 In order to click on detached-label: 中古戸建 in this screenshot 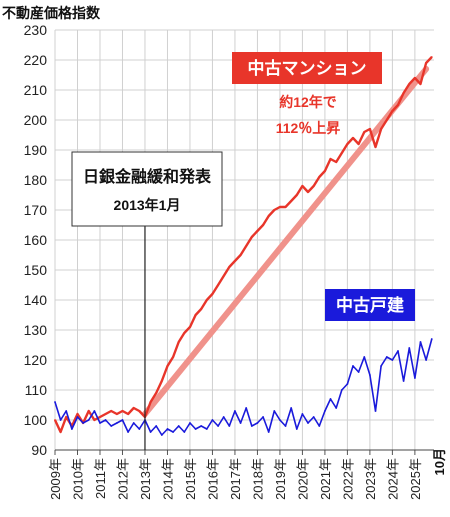, I will do `click(370, 305)`.